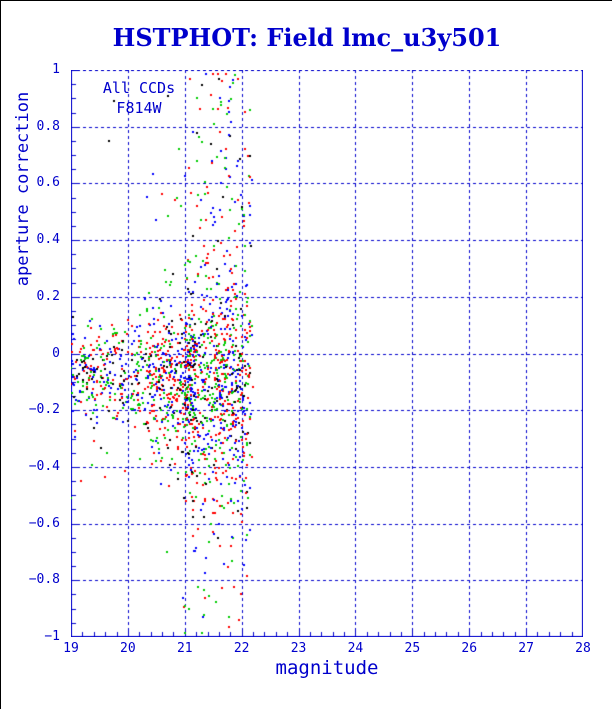 The image size is (612, 709). I want to click on y-tick-label: 0.8, so click(48, 126).